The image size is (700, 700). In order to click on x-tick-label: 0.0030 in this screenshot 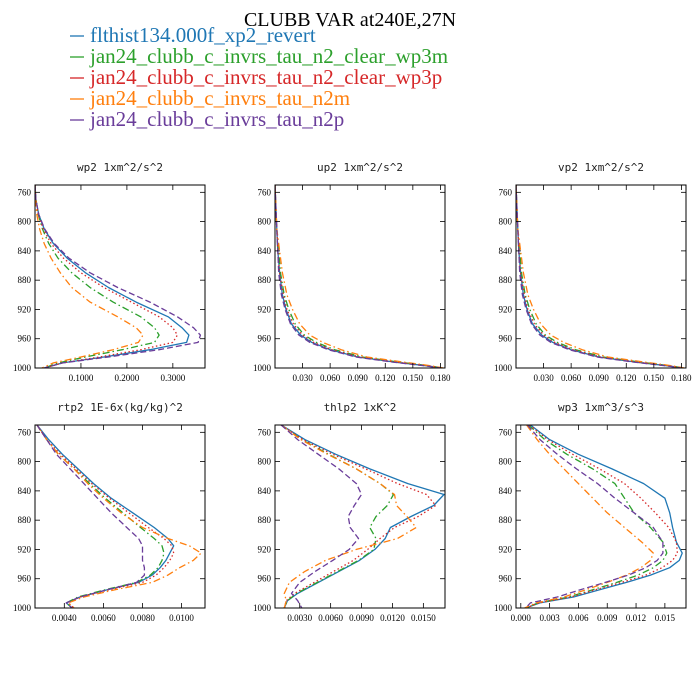, I will do `click(299, 618)`.